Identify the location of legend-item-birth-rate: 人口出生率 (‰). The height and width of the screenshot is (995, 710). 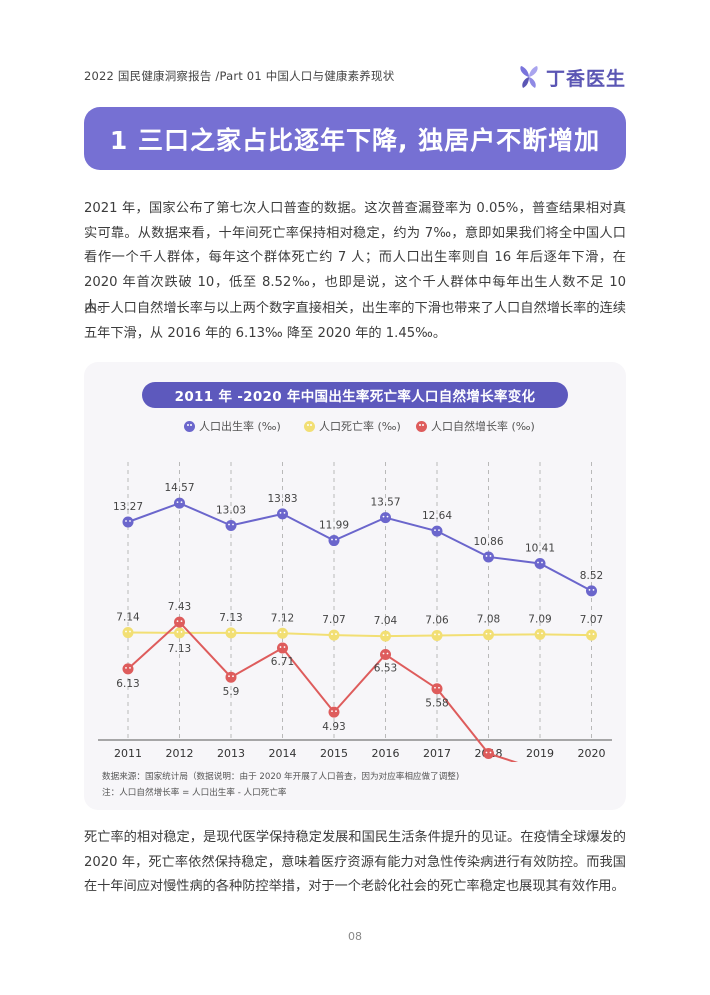
(232, 426).